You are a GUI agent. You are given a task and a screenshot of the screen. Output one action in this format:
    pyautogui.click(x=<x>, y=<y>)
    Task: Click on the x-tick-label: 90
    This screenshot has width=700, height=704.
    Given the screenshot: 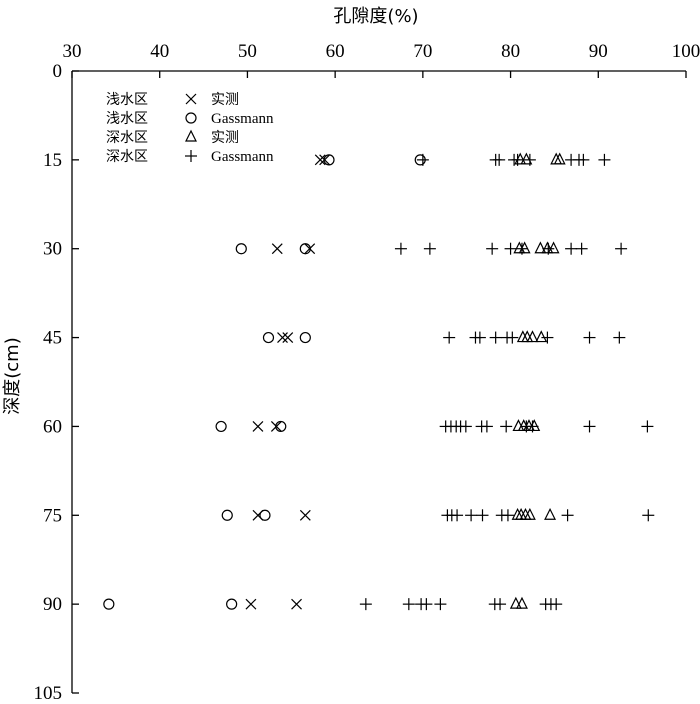 What is the action you would take?
    pyautogui.click(x=598, y=51)
    